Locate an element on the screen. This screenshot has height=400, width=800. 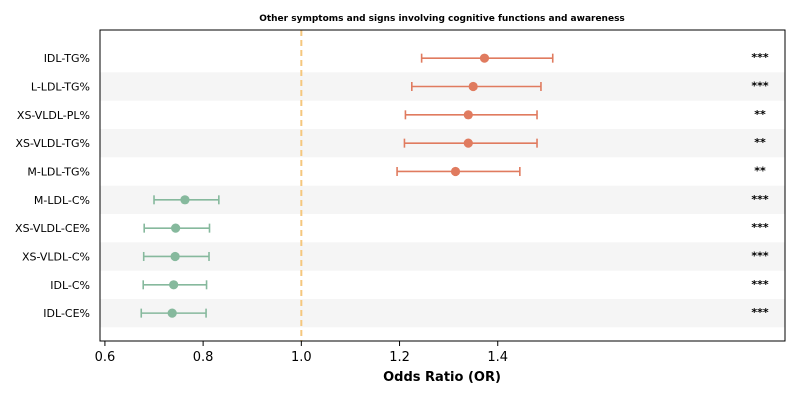
forest-row: XS-VLDL-PL% ** is located at coordinates (391, 115).